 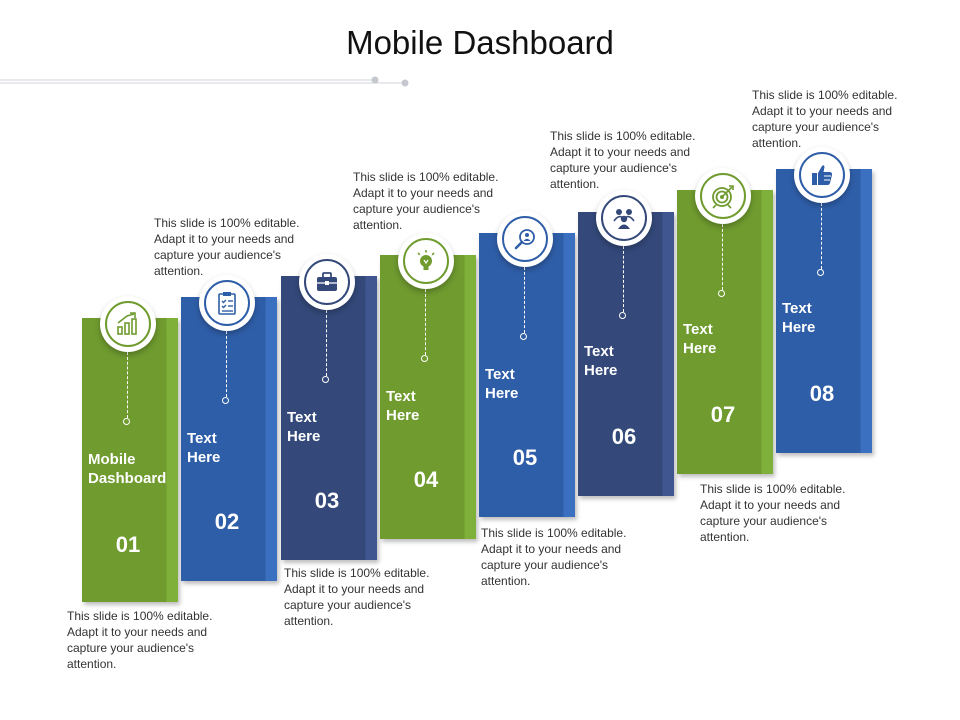 What do you see at coordinates (723, 414) in the screenshot?
I see `step-number: 07` at bounding box center [723, 414].